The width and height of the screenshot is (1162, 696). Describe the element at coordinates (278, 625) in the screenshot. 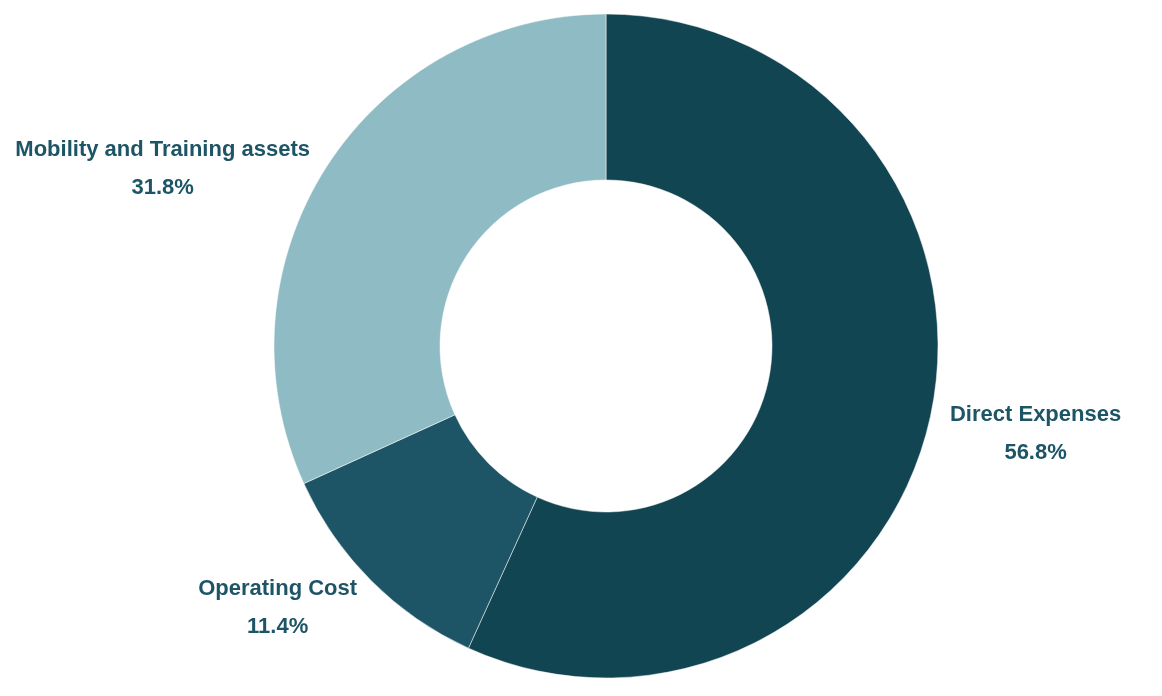

I see `data-label: 11.4%` at that location.